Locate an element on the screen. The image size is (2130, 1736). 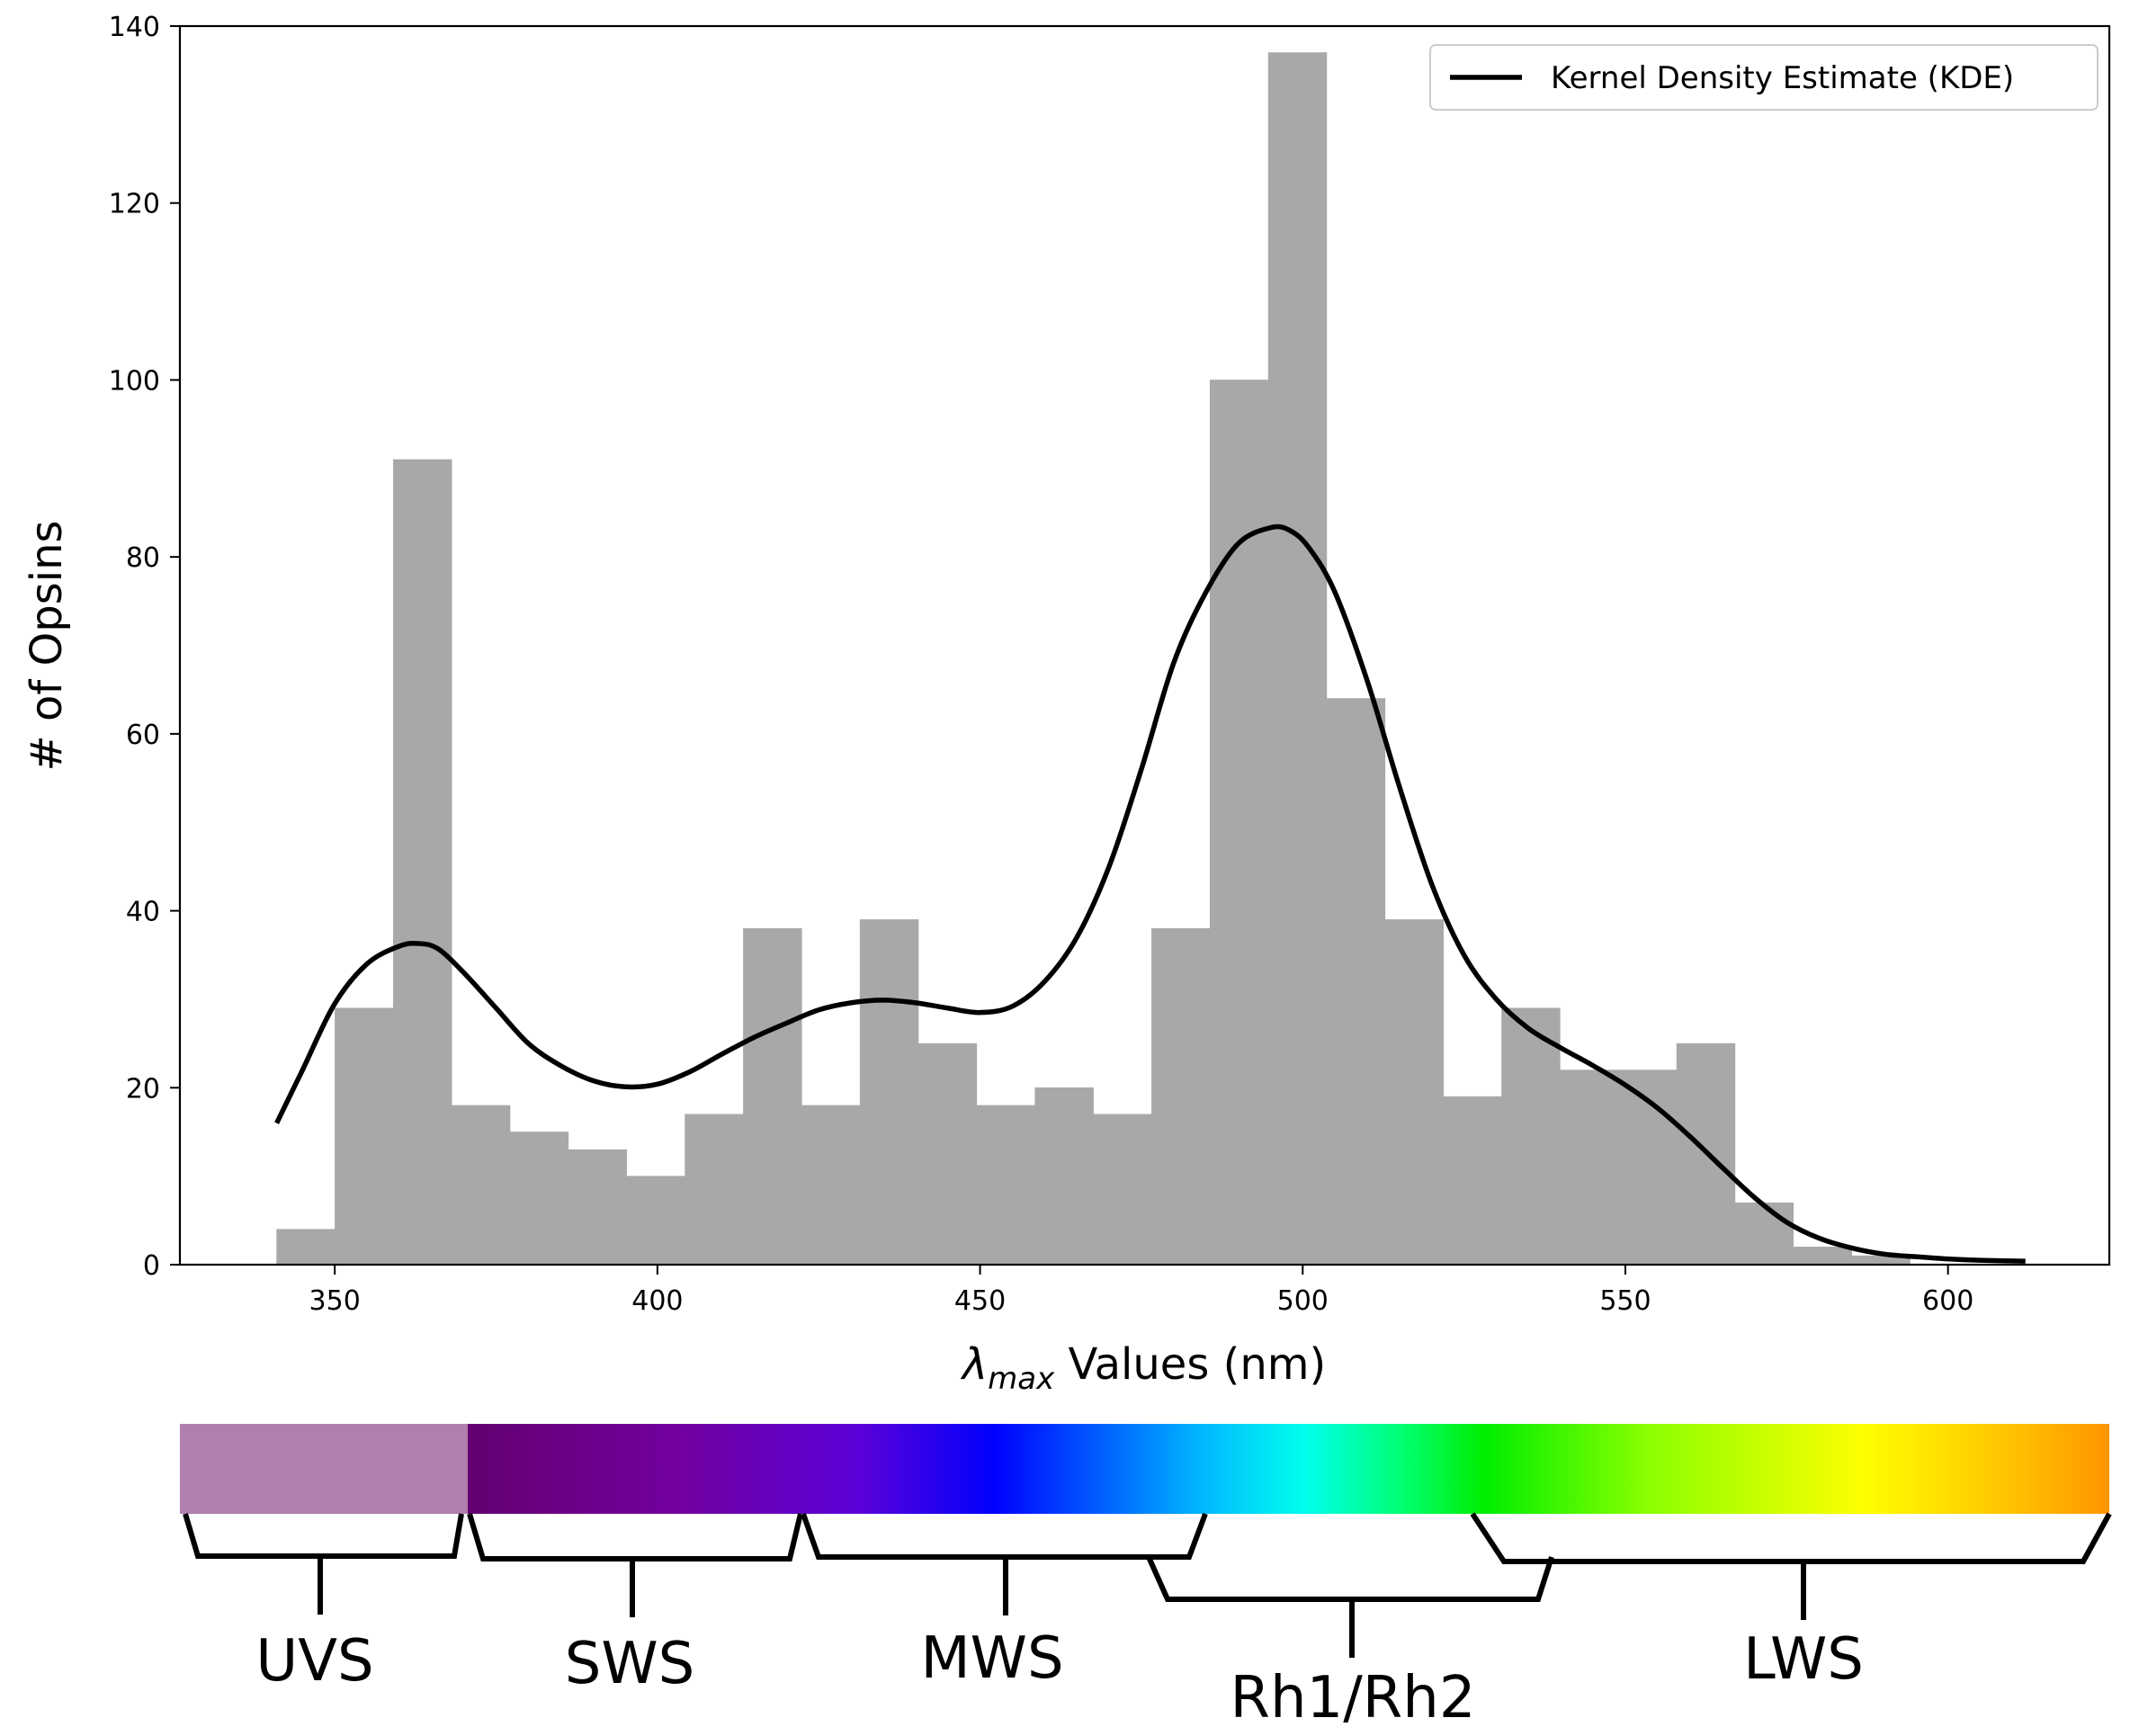
opsin-class-brackets is located at coordinates (1147, 1585).